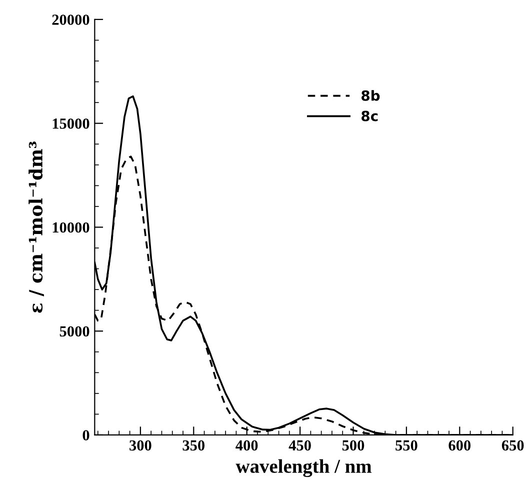 This screenshot has width=526, height=486. Describe the element at coordinates (36, 227) in the screenshot. I see `y-axis-title: ε / cm⁻¹mol⁻¹dm³` at that location.